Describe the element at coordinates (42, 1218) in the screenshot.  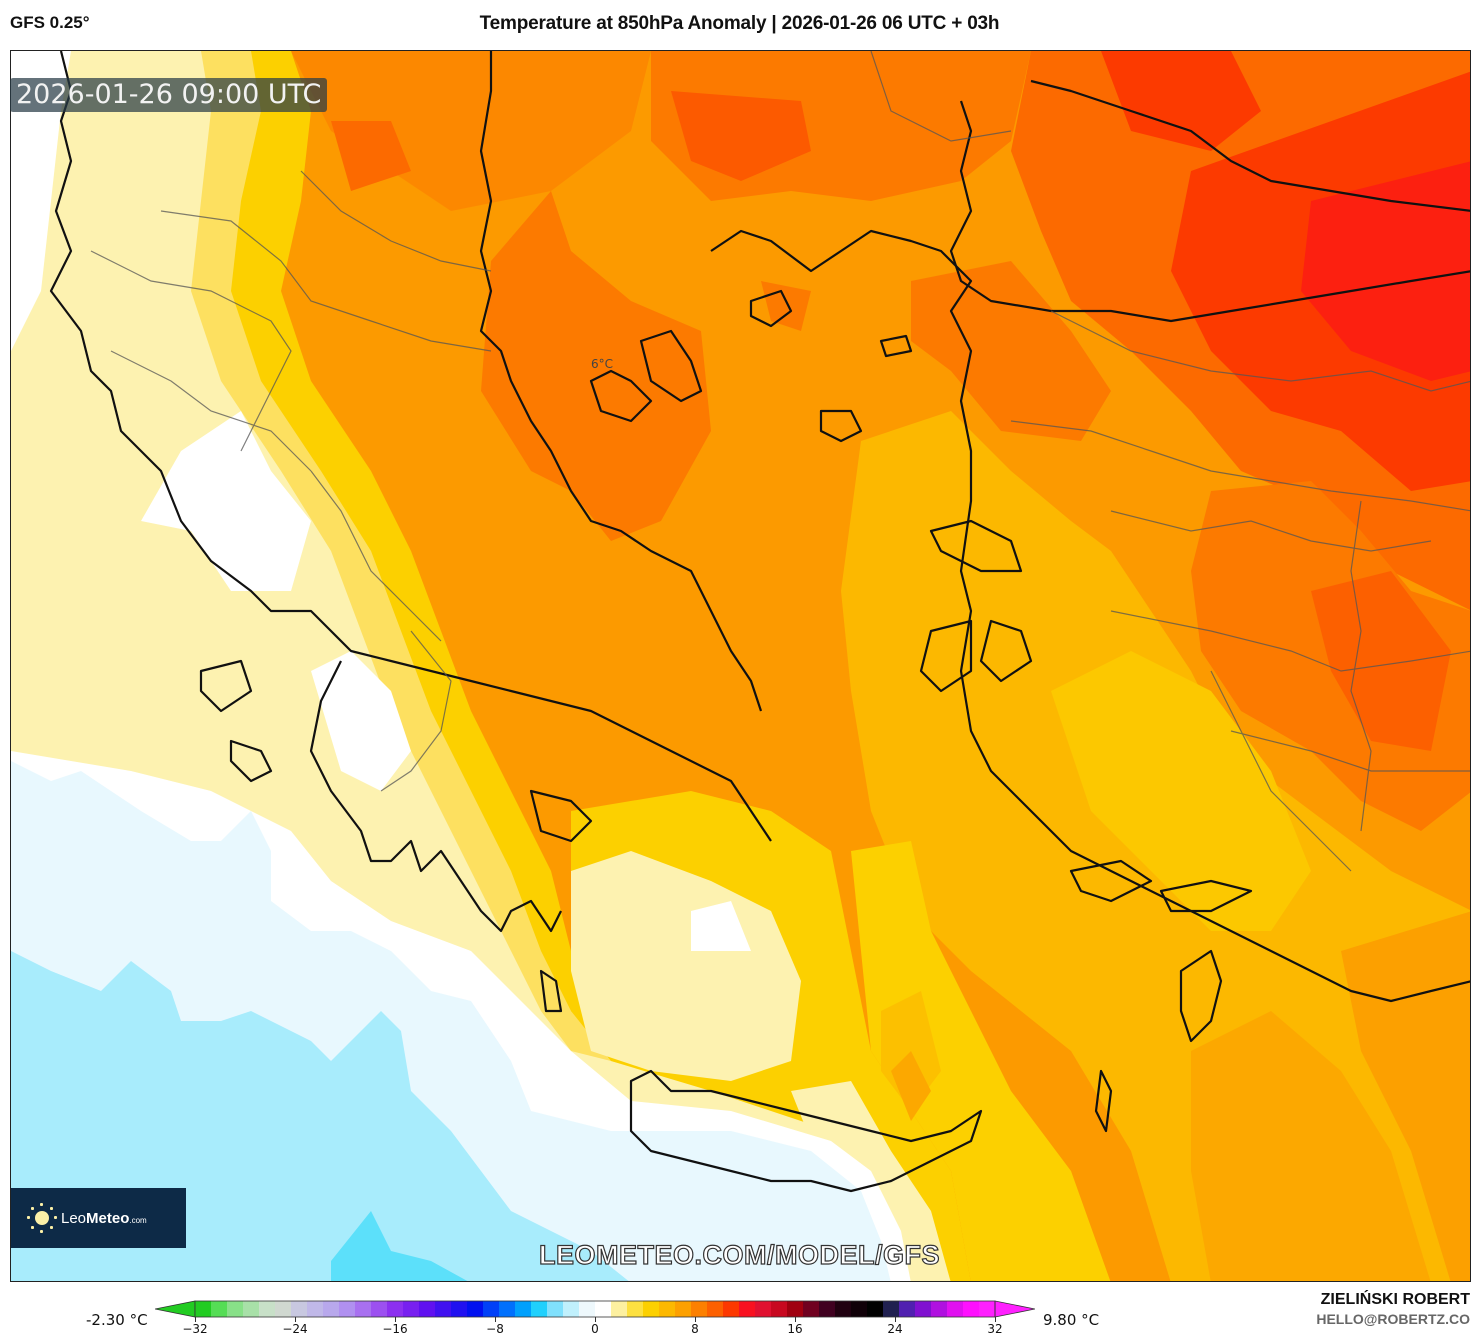
I see `sun-icon` at that location.